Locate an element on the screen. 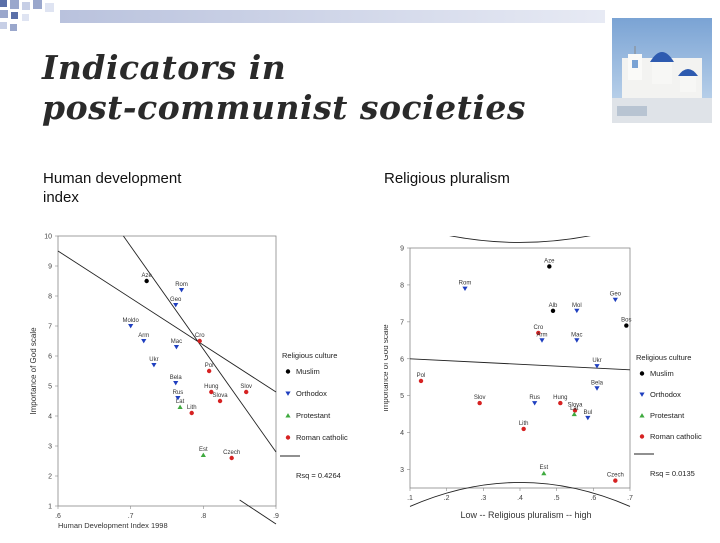  legend-title: Religious culture is located at coordinates (309, 355).